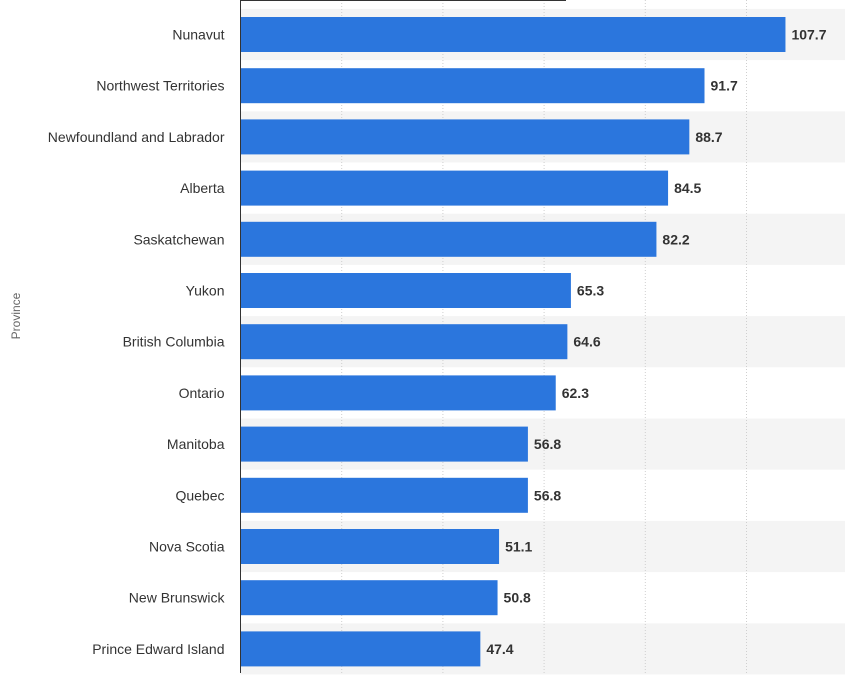 The height and width of the screenshot is (679, 845). What do you see at coordinates (187, 547) in the screenshot?
I see `category-label: Nova Scotia` at bounding box center [187, 547].